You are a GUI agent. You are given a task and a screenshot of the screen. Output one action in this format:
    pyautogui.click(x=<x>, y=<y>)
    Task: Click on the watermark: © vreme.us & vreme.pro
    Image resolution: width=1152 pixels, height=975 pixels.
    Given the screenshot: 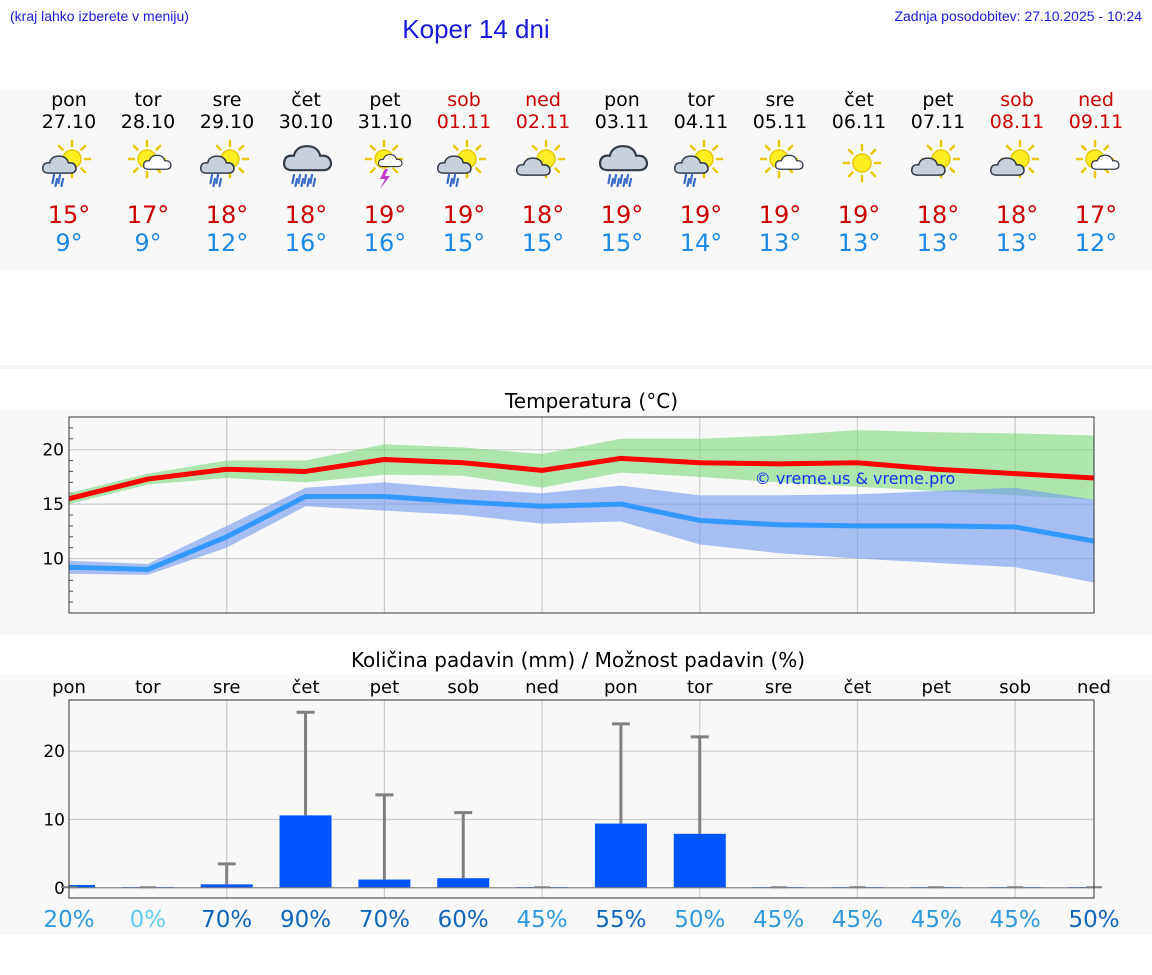 What is the action you would take?
    pyautogui.click(x=855, y=478)
    